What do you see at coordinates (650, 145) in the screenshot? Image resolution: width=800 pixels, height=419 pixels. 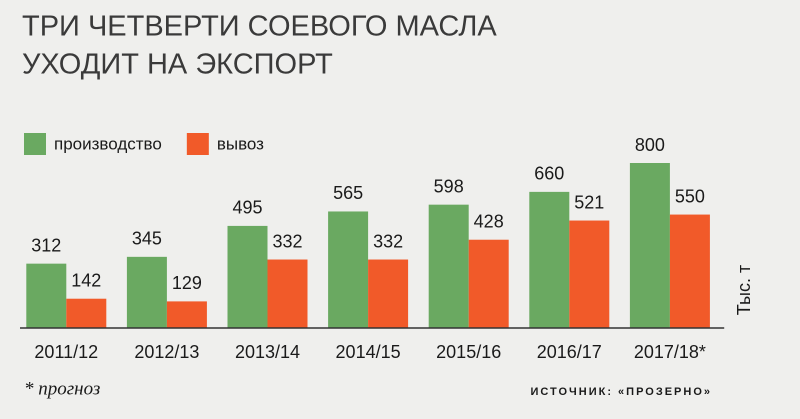 I see `value-label: 800` at bounding box center [650, 145].